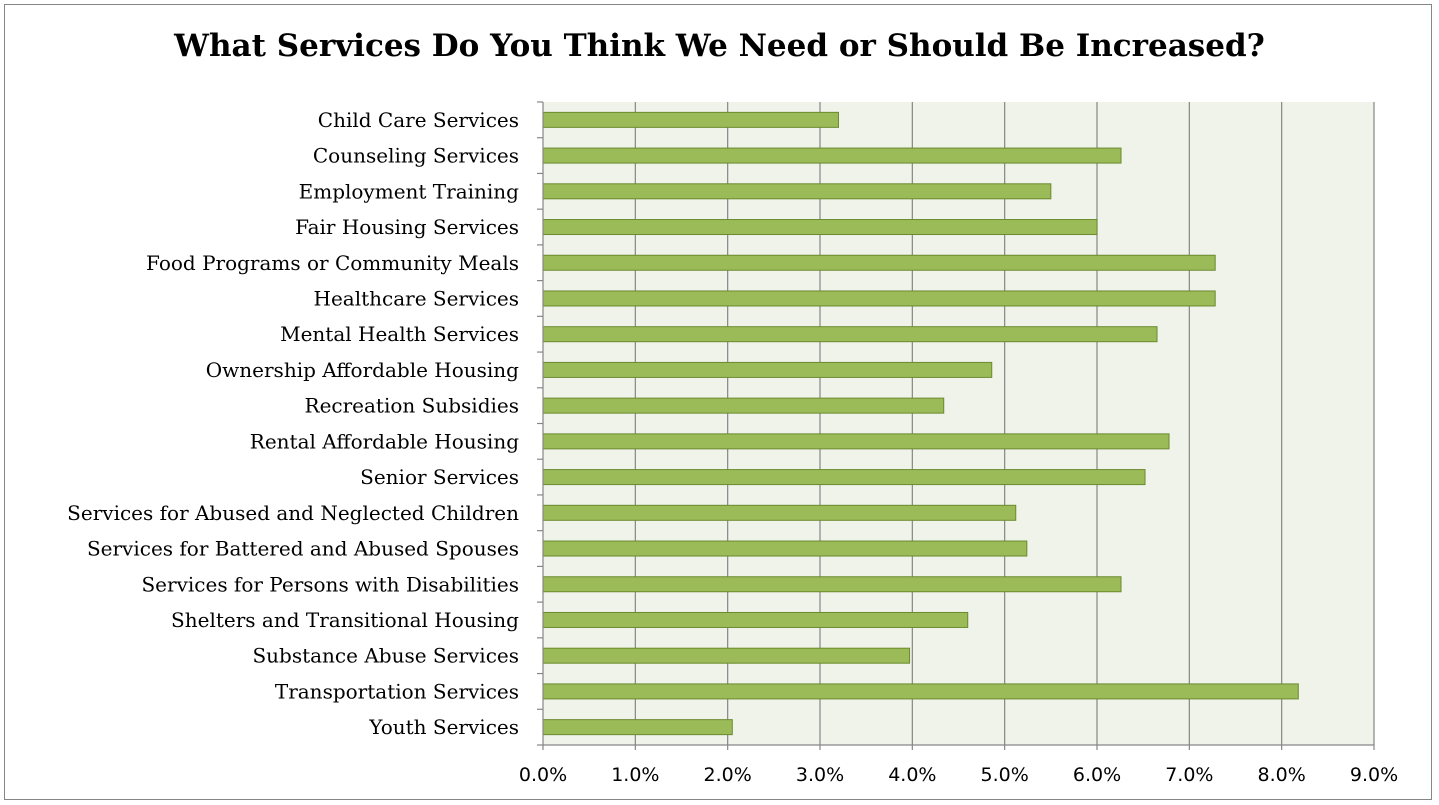 Image resolution: width=1439 pixels, height=805 pixels. What do you see at coordinates (330, 584) in the screenshot?
I see `category-label: Services for Persons with Disabilities` at bounding box center [330, 584].